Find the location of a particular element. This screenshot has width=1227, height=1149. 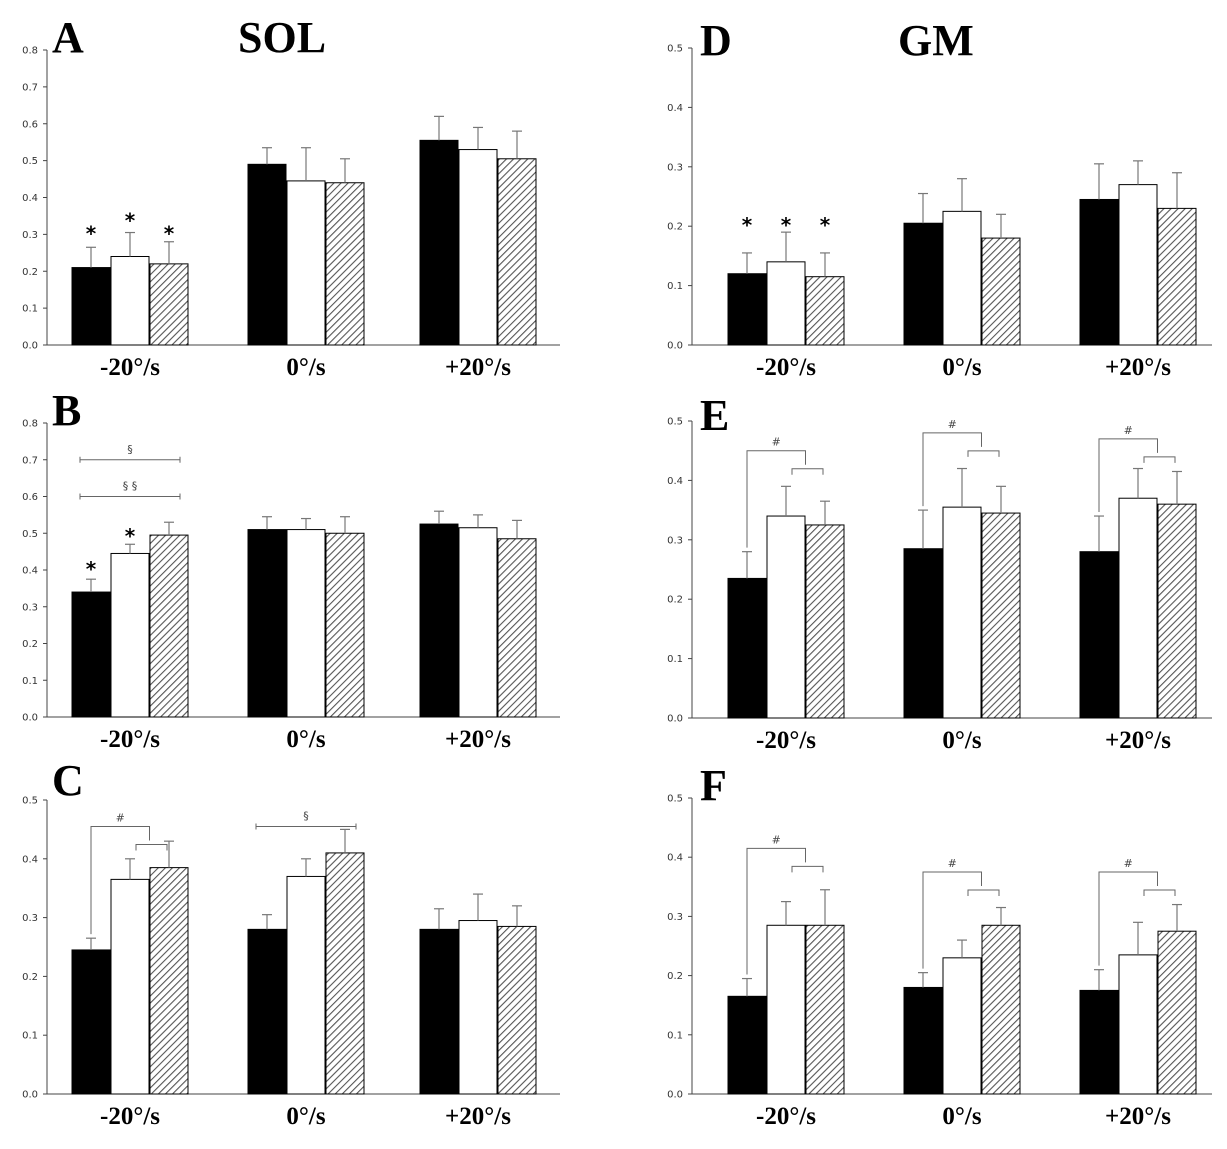

chart-panel-f: 0.0 0.1 0.2 0.3 0.4 0.5 -20°/s 0°/s +20°/s F # # # is located at coordinates (939, 945).